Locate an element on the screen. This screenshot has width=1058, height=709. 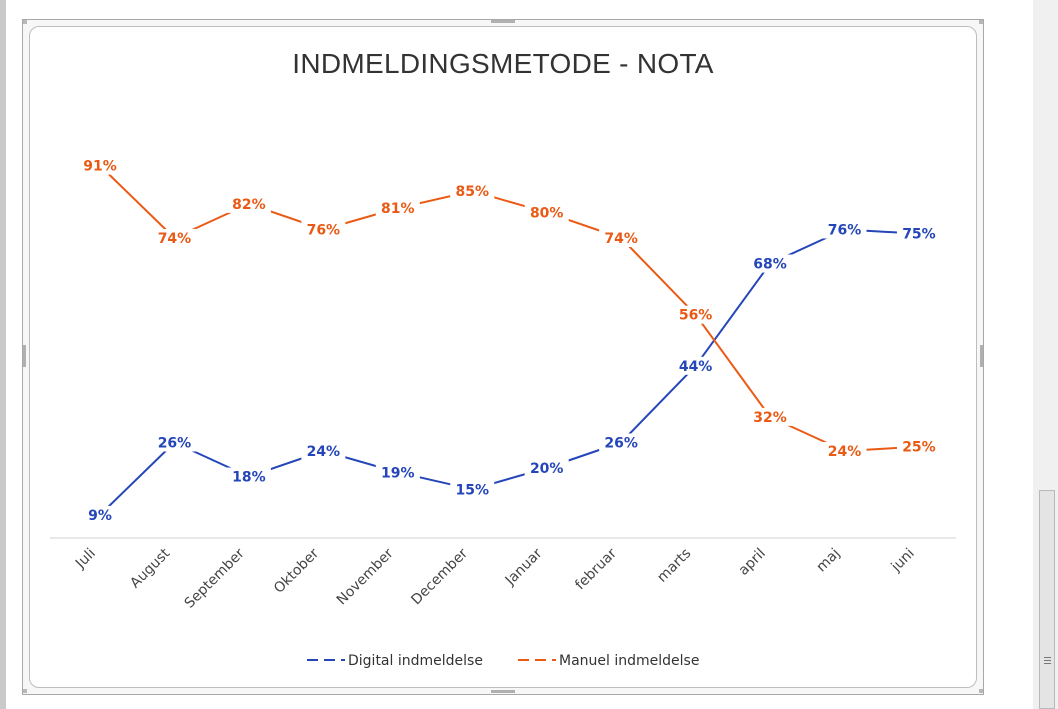
legend-entry-manuel: Manuel indmeldelse is located at coordinates (629, 661).